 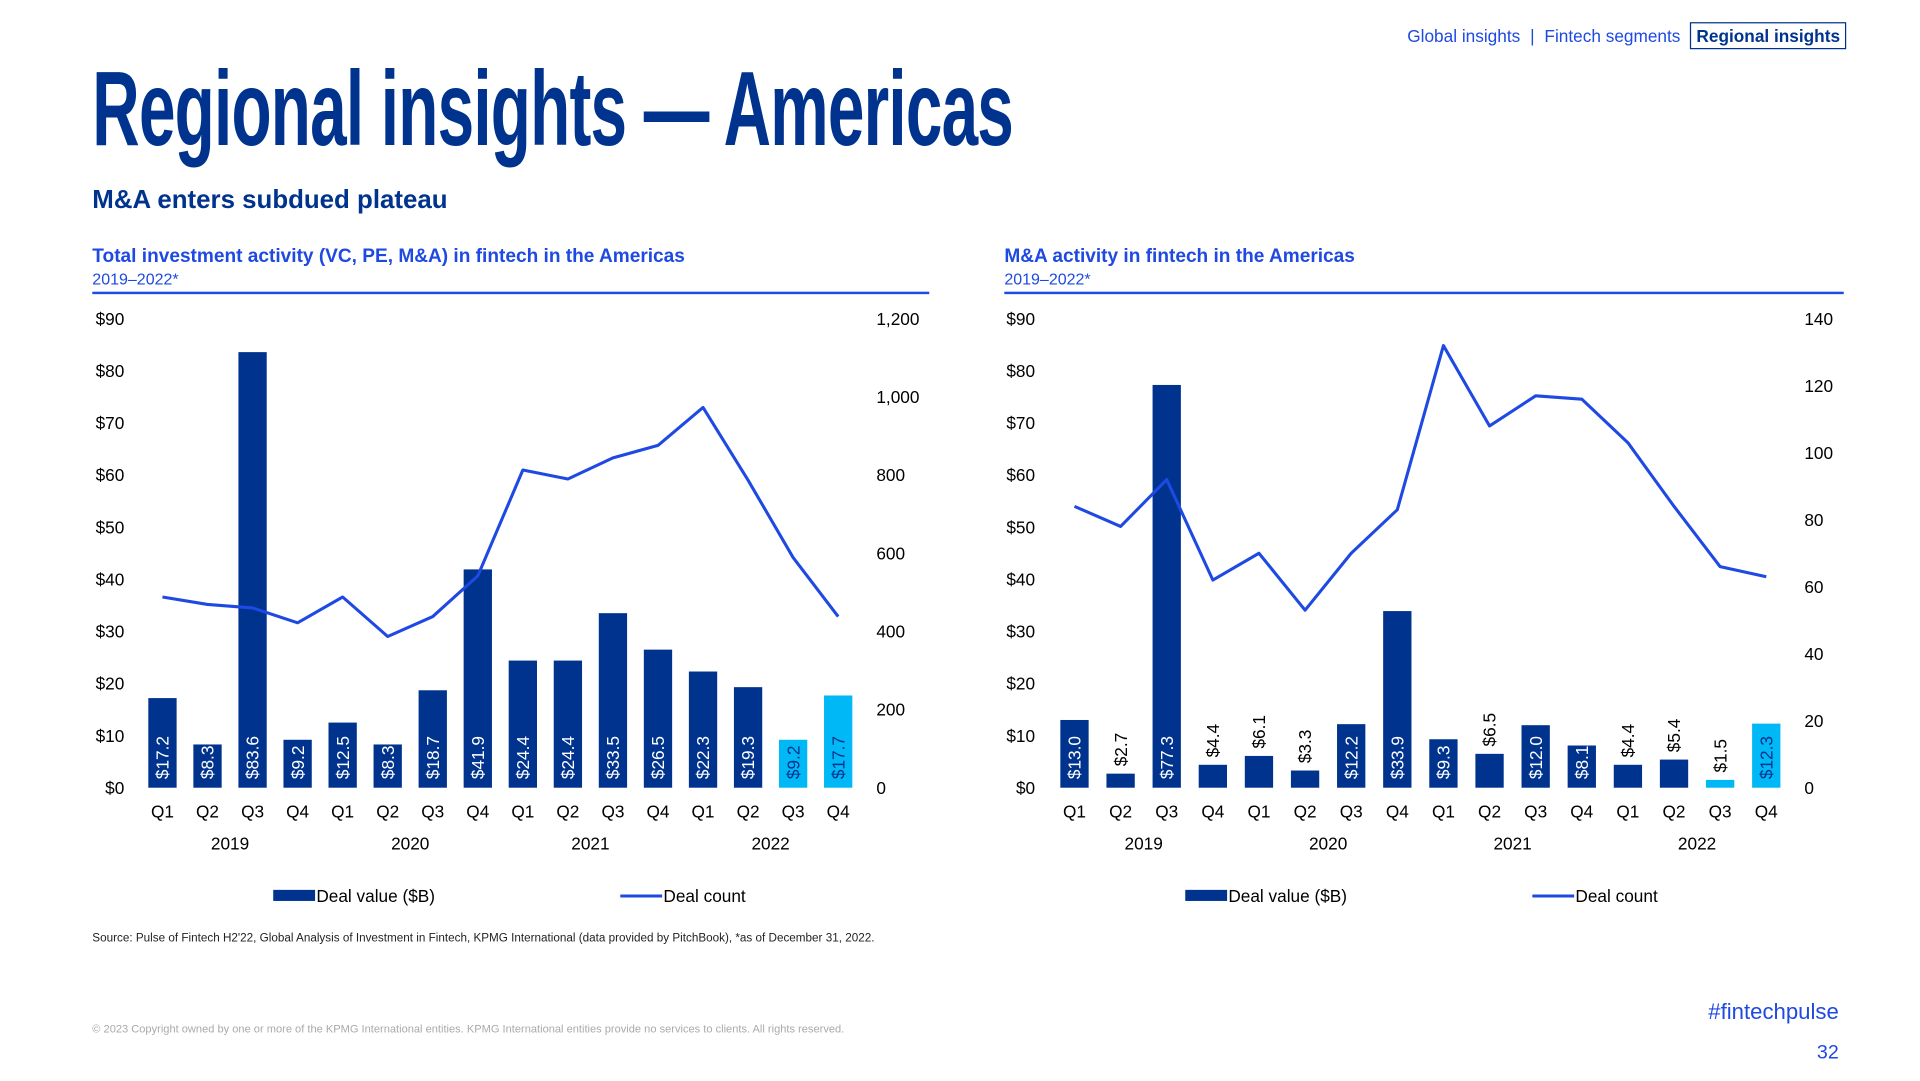 I want to click on chart2-right-tick: 140, so click(x=1818, y=319).